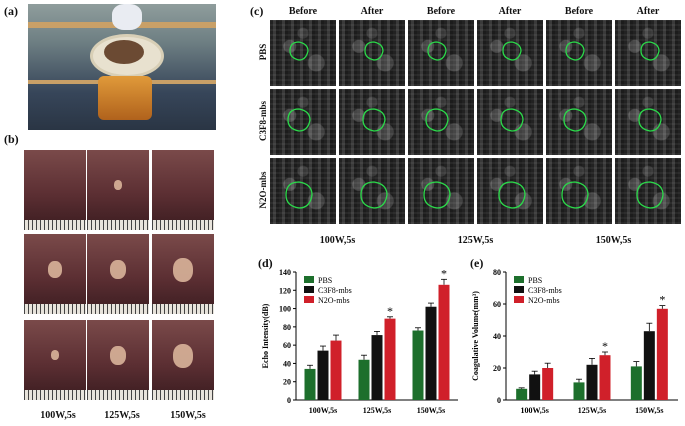 The height and width of the screenshot is (426, 685). Describe the element at coordinates (11, 11) in the screenshot. I see `panel-a-label: (a)` at that location.